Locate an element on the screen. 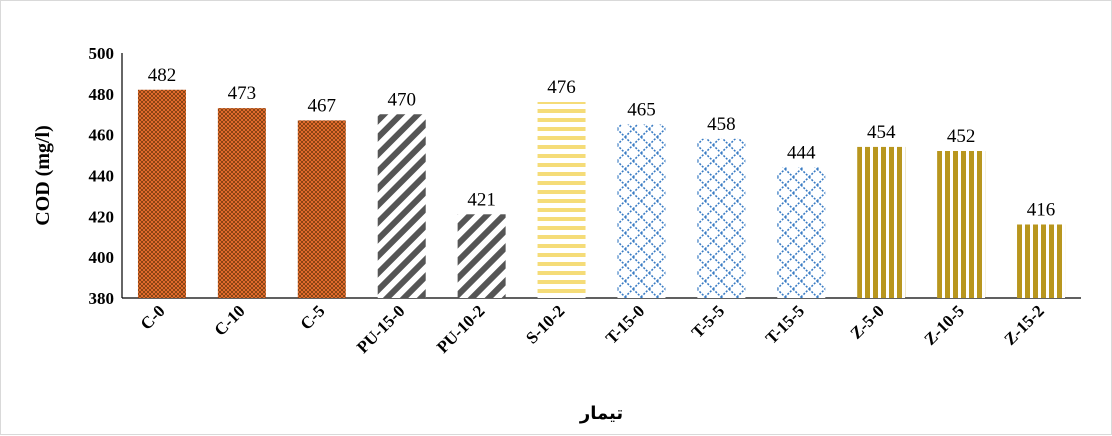  y-tick-label: 440 is located at coordinates (102, 176).